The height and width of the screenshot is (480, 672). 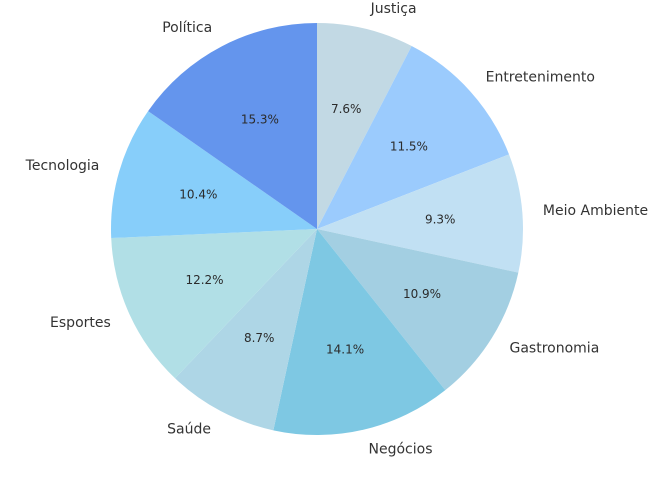 I want to click on category-label-gastronomia: Gastronomia, so click(x=555, y=349).